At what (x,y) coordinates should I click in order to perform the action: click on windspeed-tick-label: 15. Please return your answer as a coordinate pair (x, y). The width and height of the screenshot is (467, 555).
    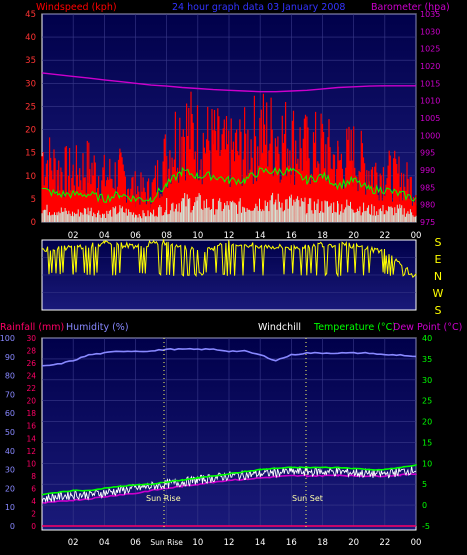
    Looking at the image, I should click on (30, 154).